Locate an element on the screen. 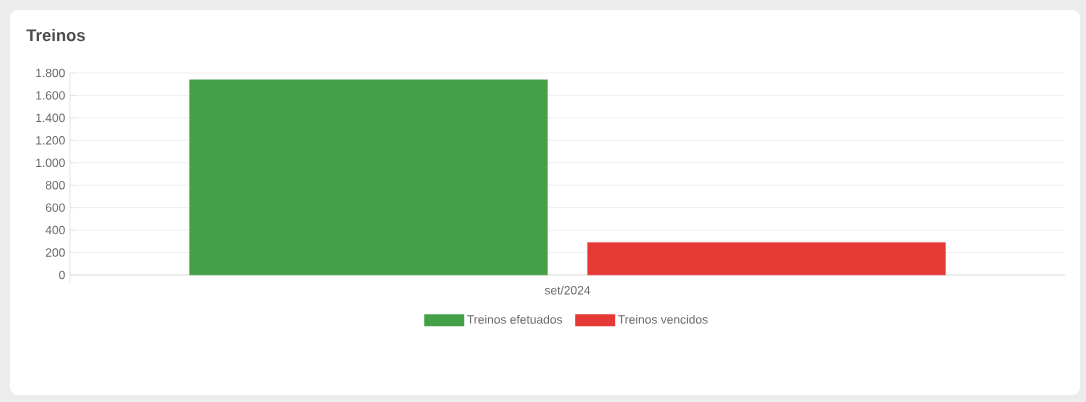  y-tick-label: 600 is located at coordinates (55, 207).